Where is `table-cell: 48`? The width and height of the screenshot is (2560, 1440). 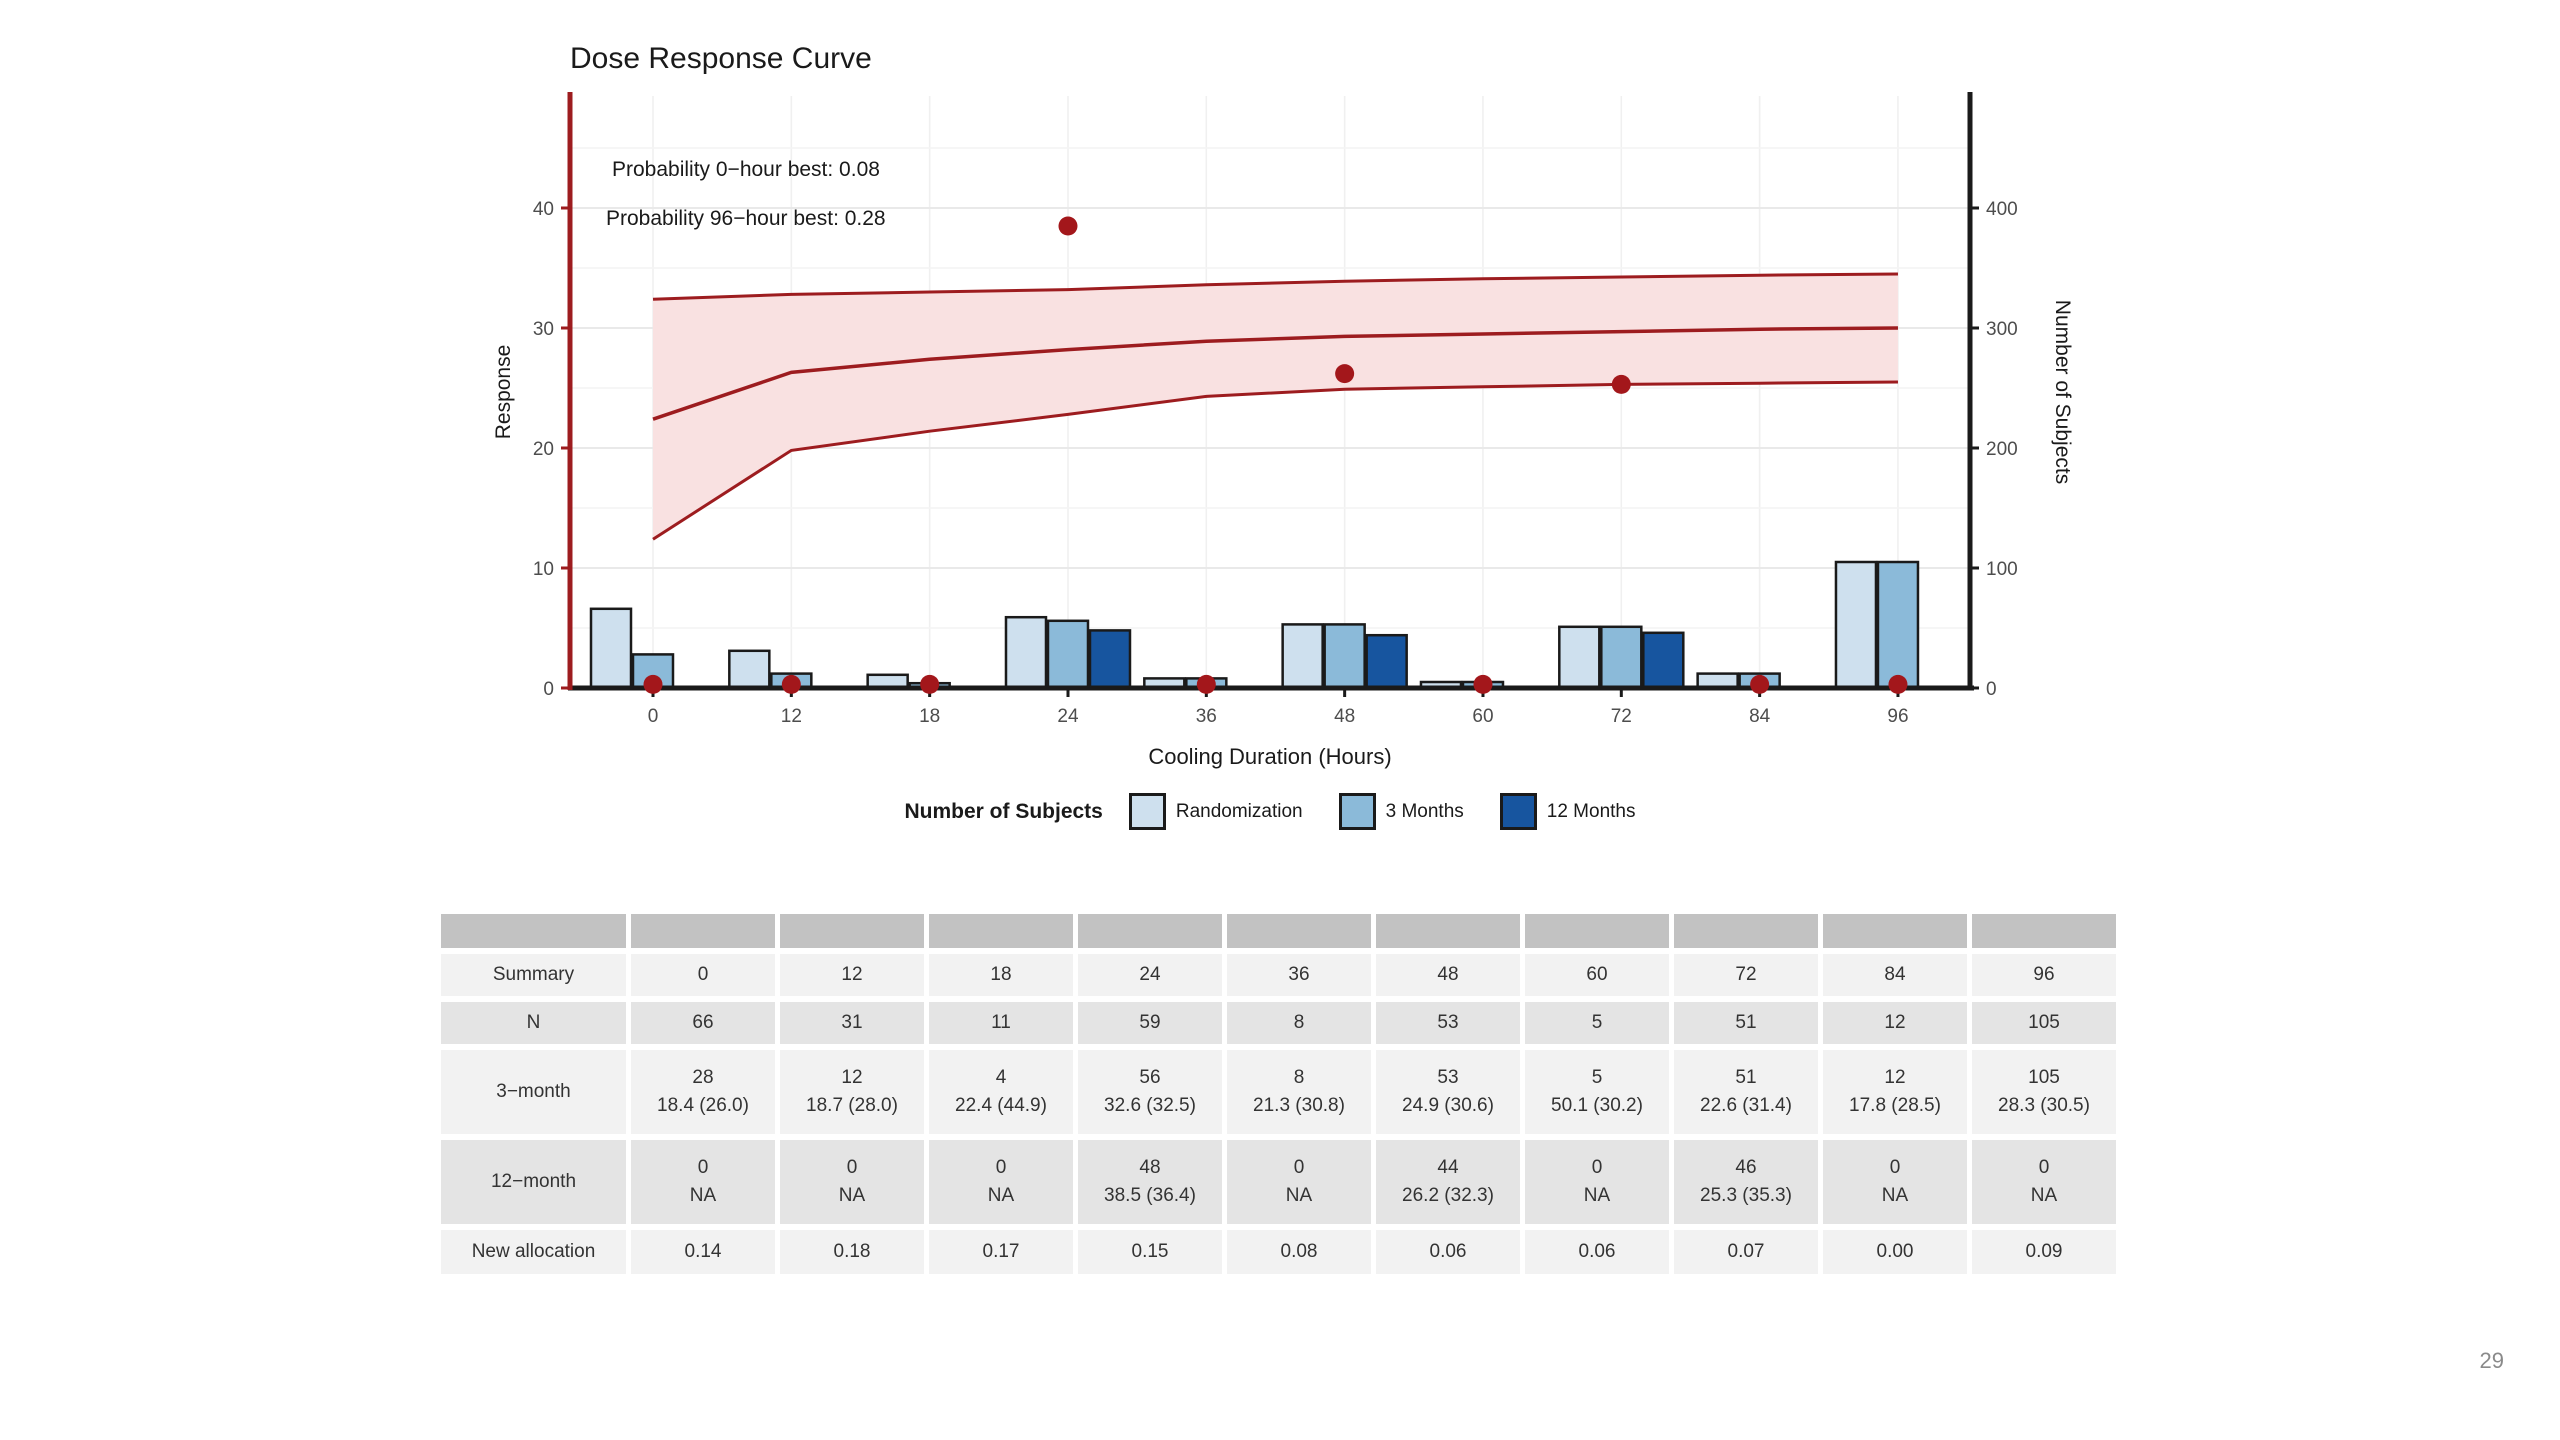 table-cell: 48 is located at coordinates (1448, 975).